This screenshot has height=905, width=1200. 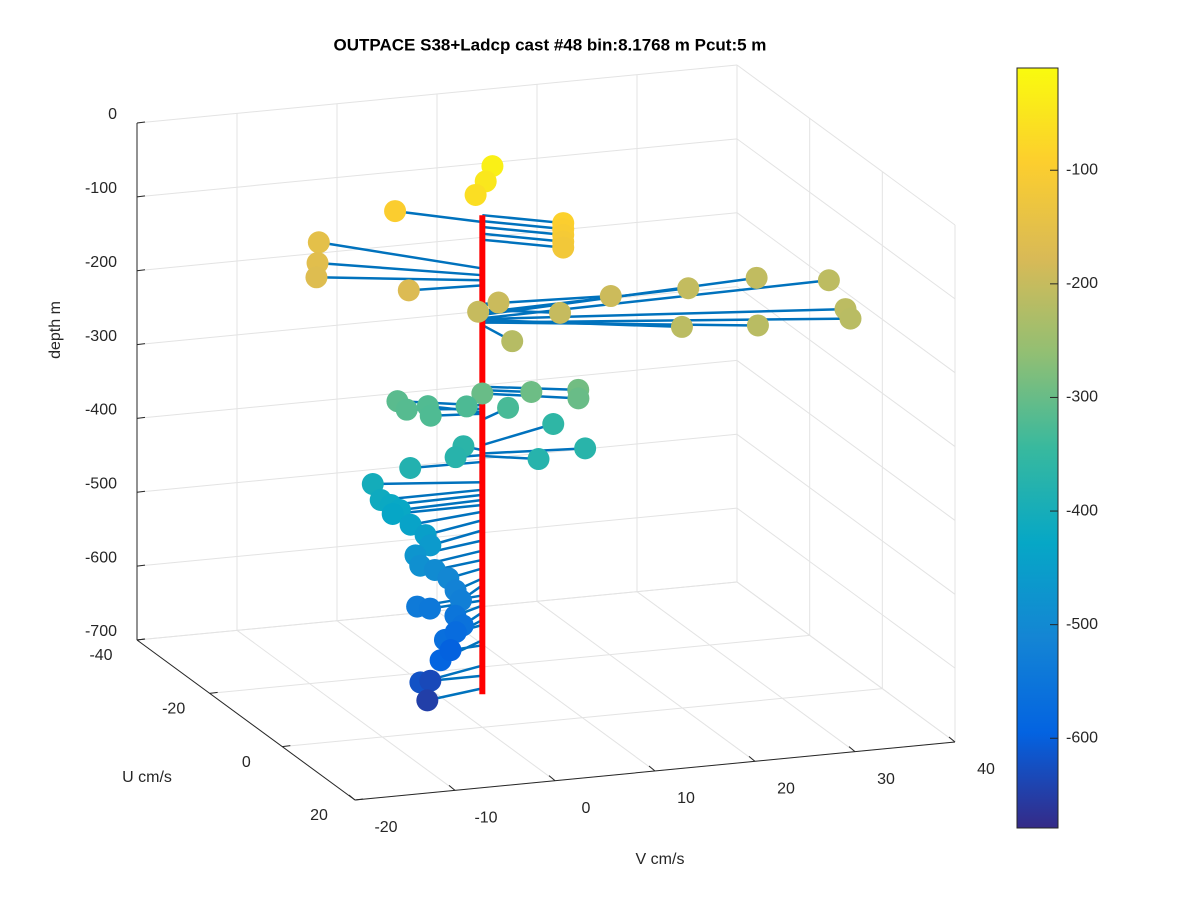 I want to click on y-tick-label: 10, so click(x=686, y=798).